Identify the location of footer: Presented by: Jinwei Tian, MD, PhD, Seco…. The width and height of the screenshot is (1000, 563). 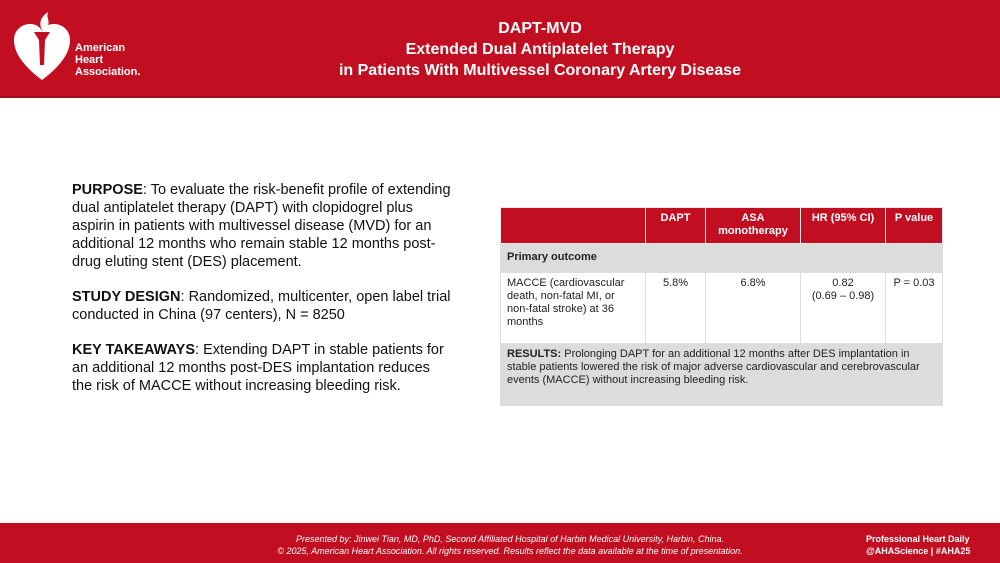
(500, 543).